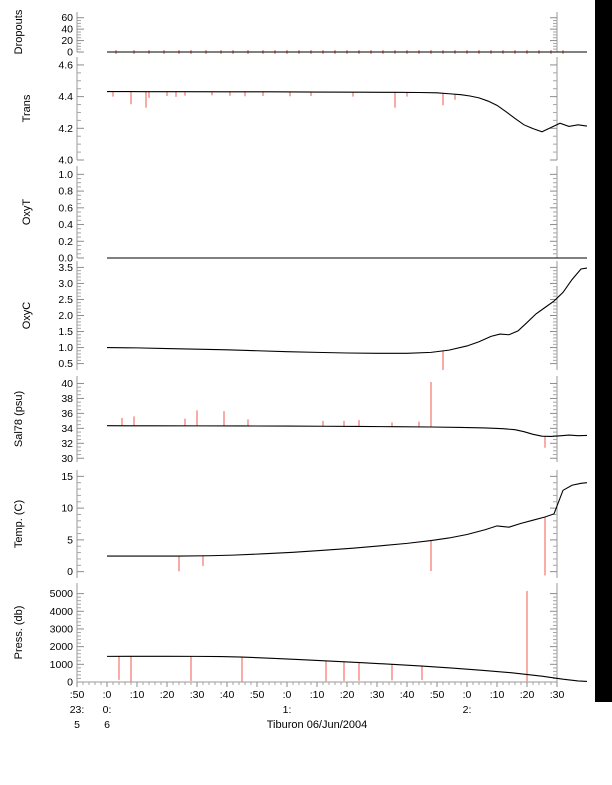 Image resolution: width=612 pixels, height=785 pixels. What do you see at coordinates (67, 509) in the screenshot?
I see `ytick-label: 10` at bounding box center [67, 509].